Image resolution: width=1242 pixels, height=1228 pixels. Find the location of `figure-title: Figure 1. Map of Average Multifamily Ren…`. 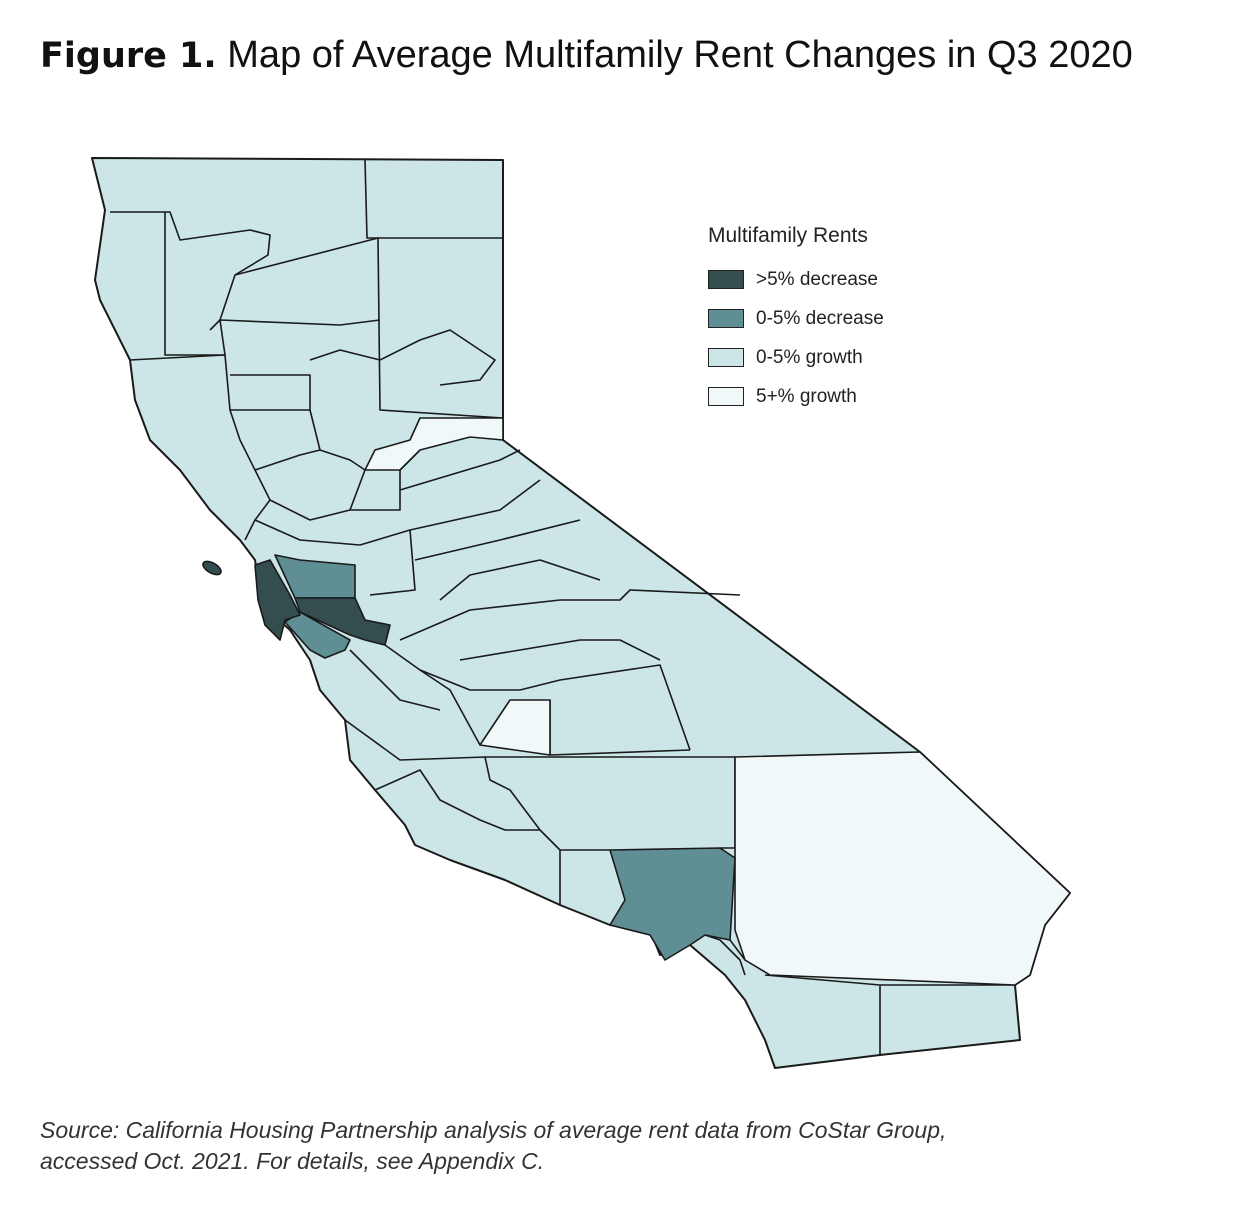

figure-title: Figure 1. Map of Average Multifamily Ren… is located at coordinates (586, 55).